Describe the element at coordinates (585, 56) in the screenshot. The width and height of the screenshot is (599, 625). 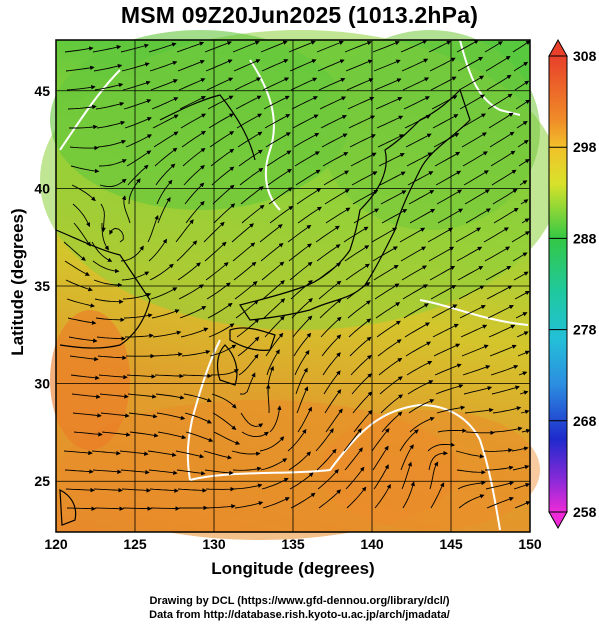
I see `colorbar-tick-label: 308` at that location.